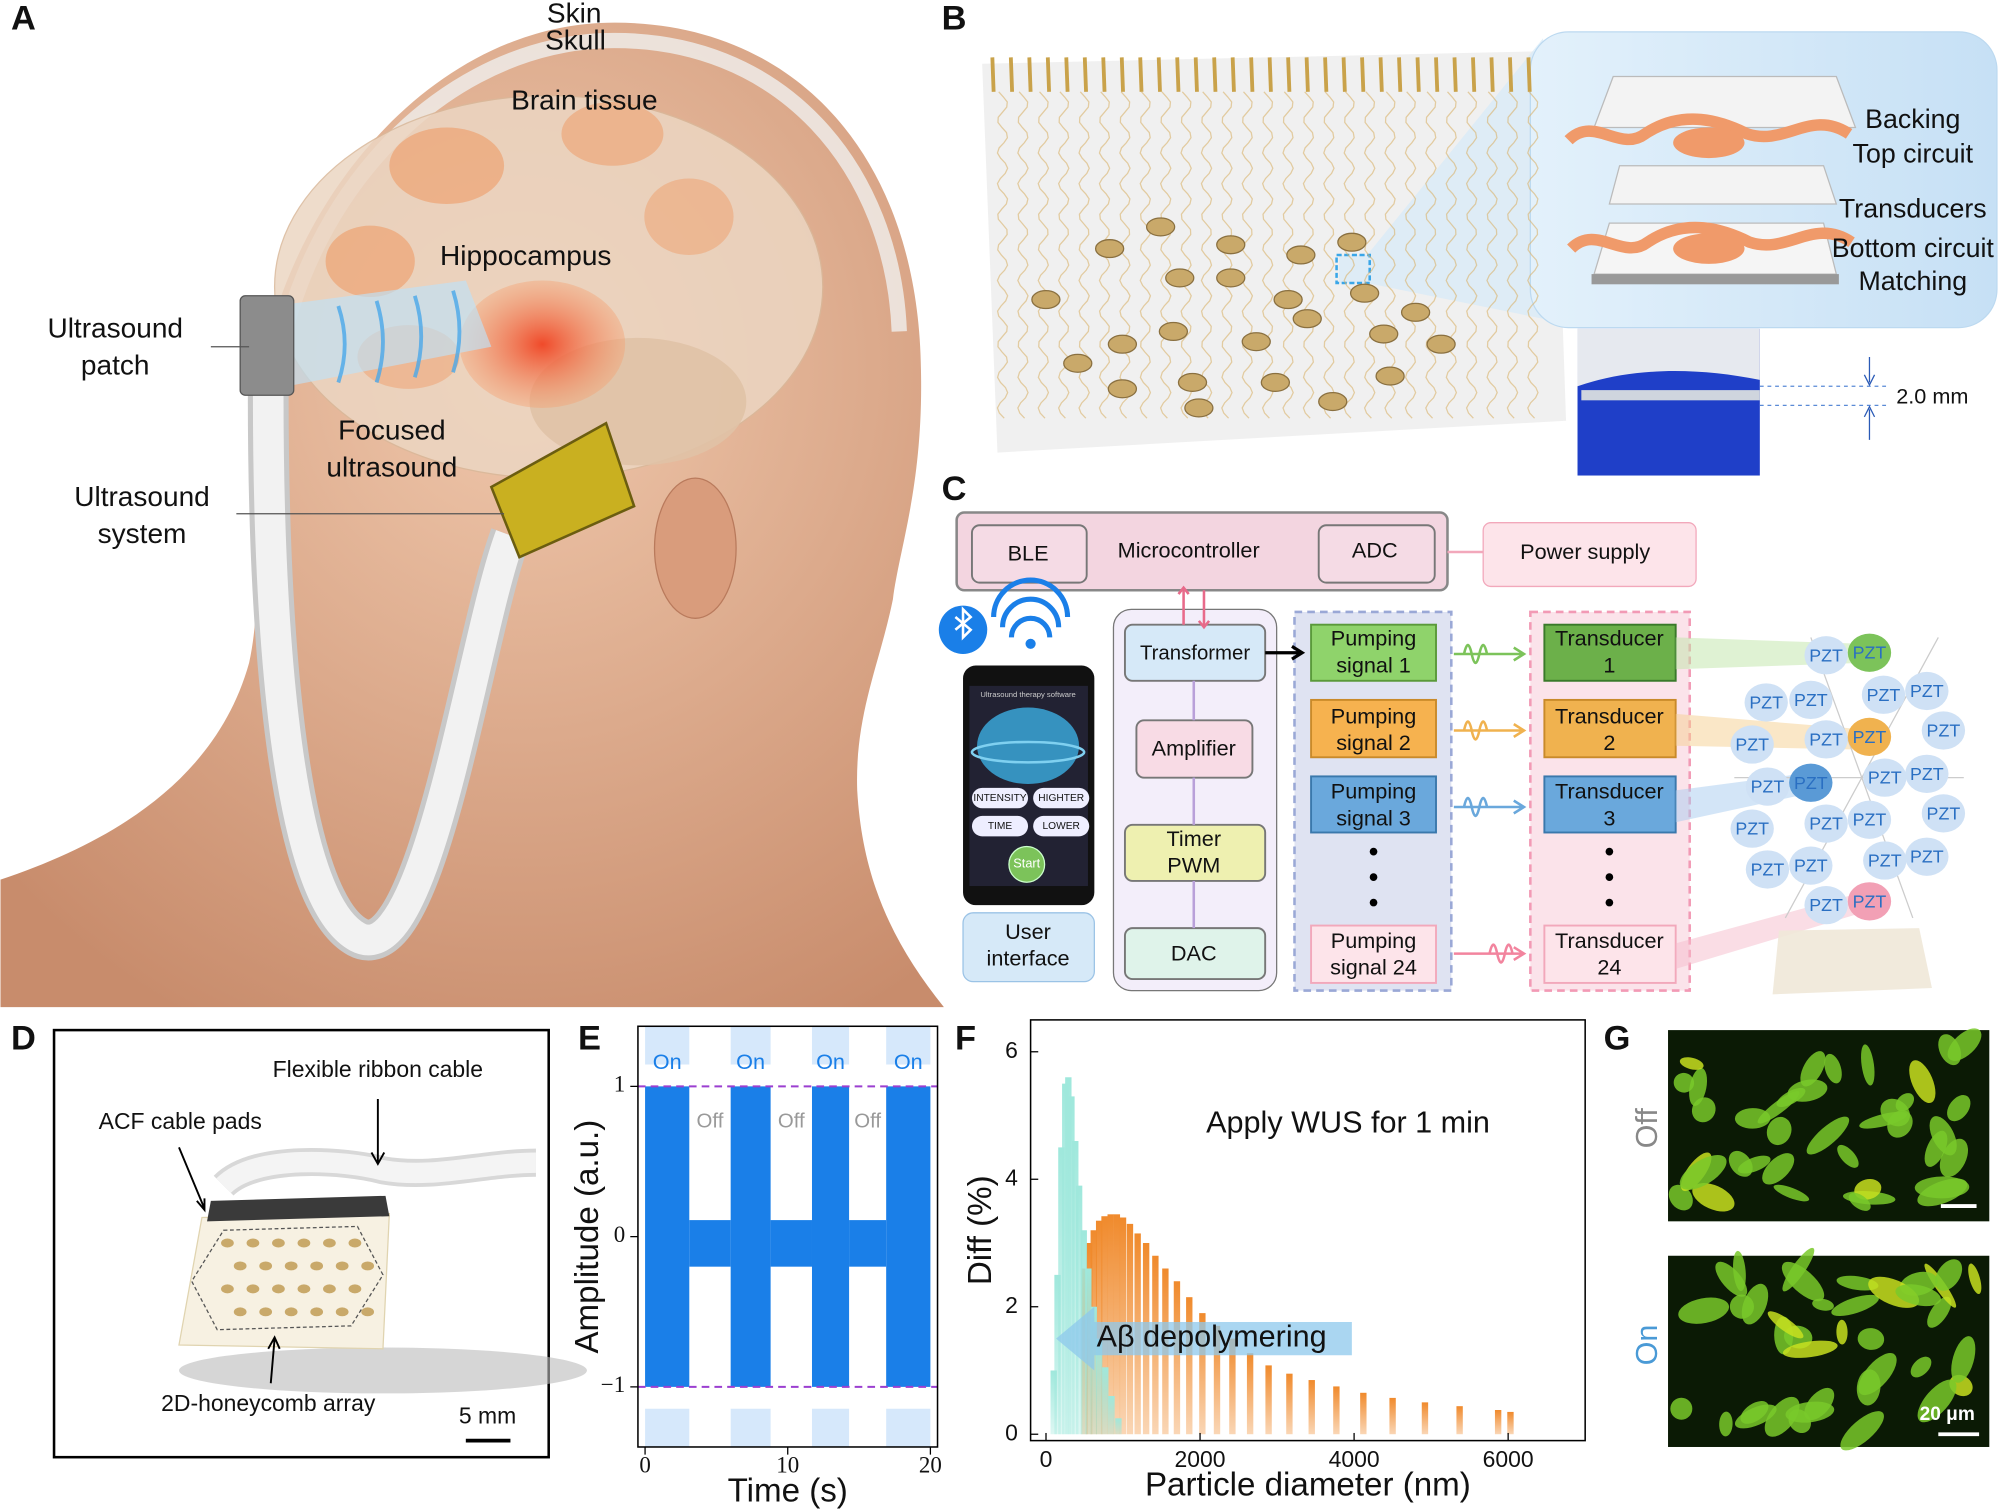 This screenshot has height=1512, width=2000. I want to click on box-label: 3, so click(1609, 817).